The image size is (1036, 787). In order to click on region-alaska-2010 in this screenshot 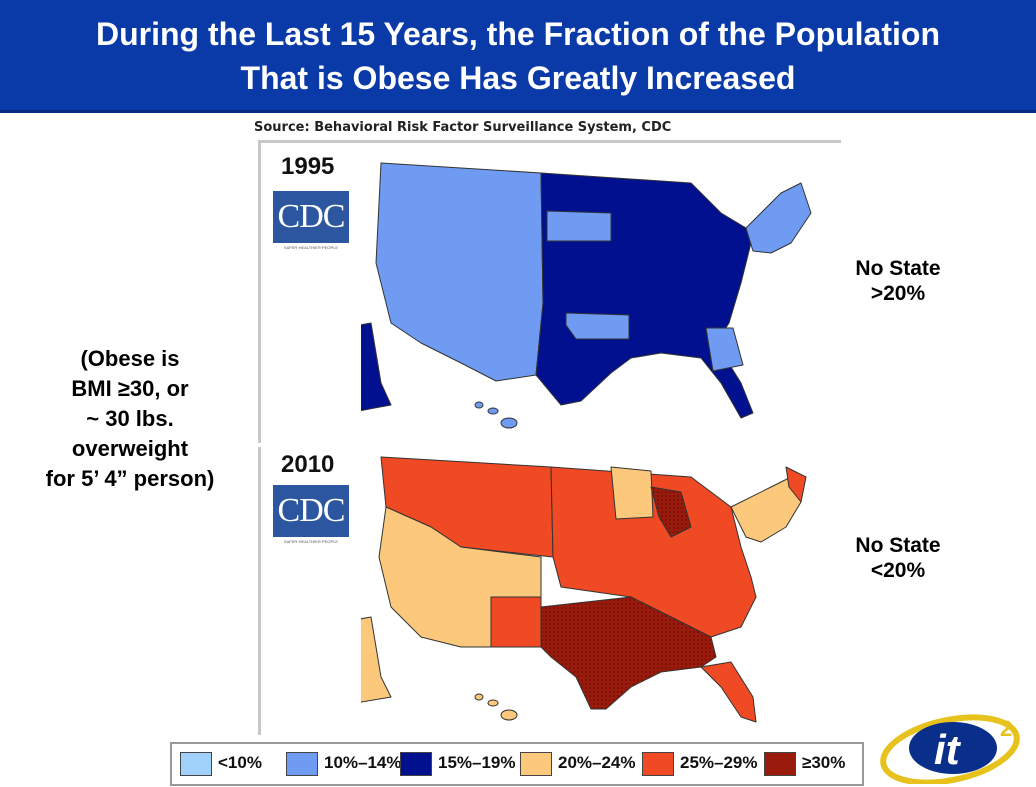, I will do `click(376, 659)`.